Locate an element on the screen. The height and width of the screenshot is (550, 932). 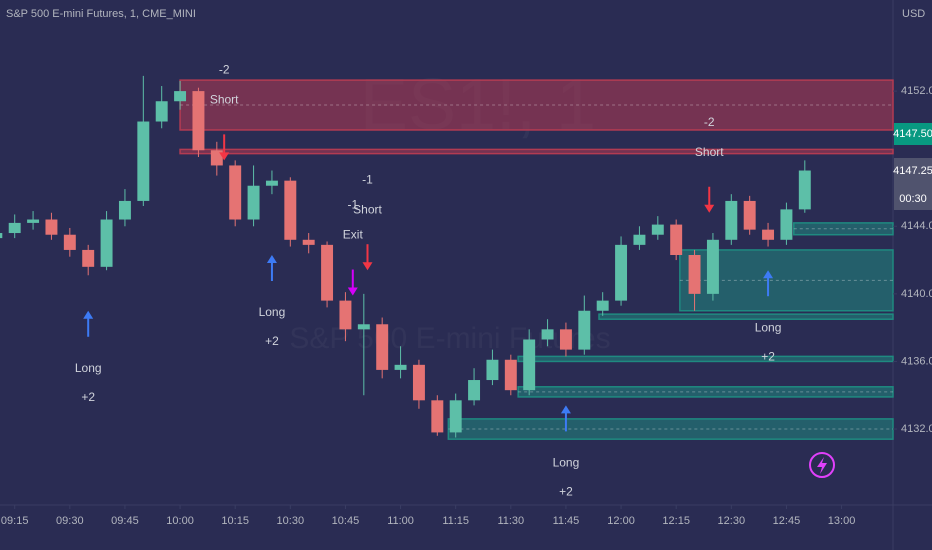
last-price-badge is located at coordinates (913, 134).